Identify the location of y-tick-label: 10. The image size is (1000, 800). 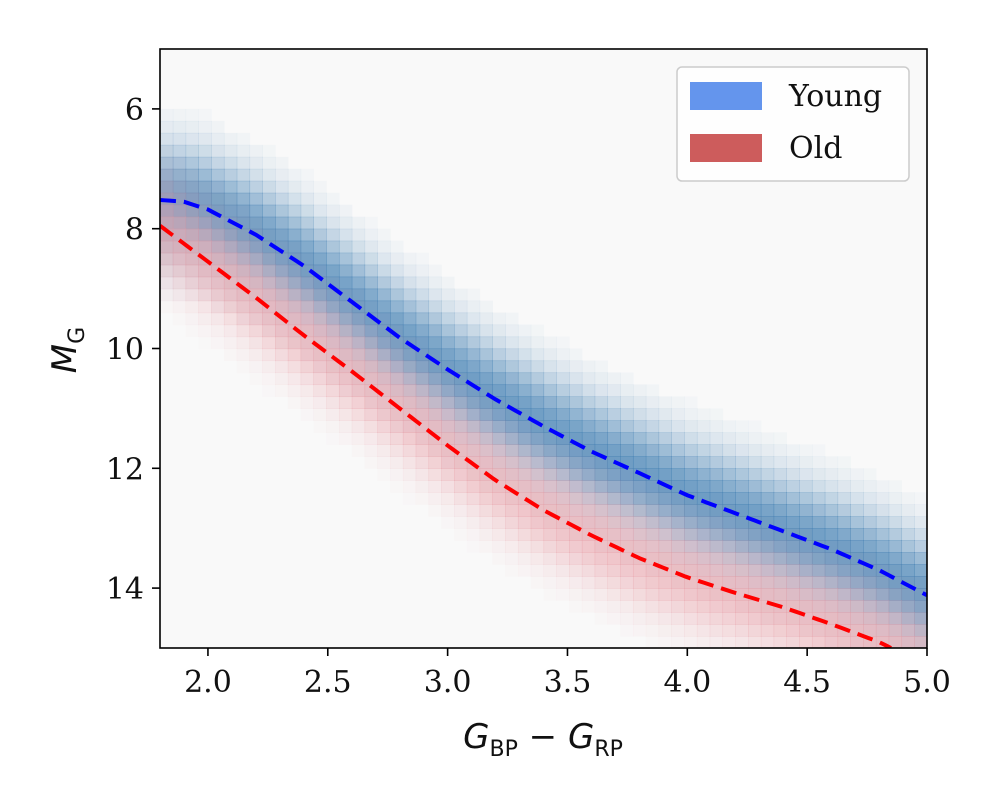
(125, 350).